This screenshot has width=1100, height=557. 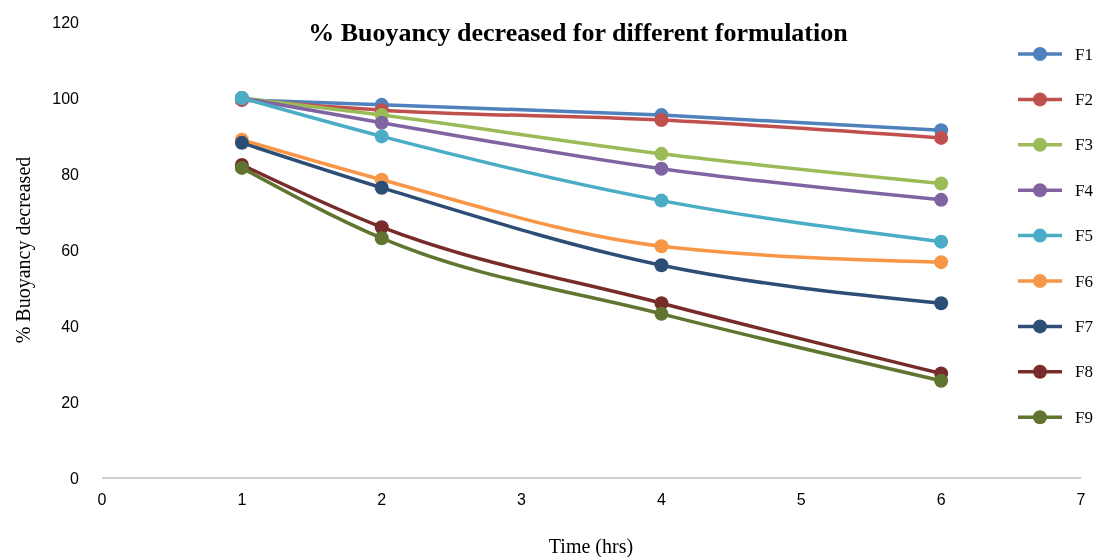 What do you see at coordinates (66, 22) in the screenshot?
I see `y-tick-label: 120` at bounding box center [66, 22].